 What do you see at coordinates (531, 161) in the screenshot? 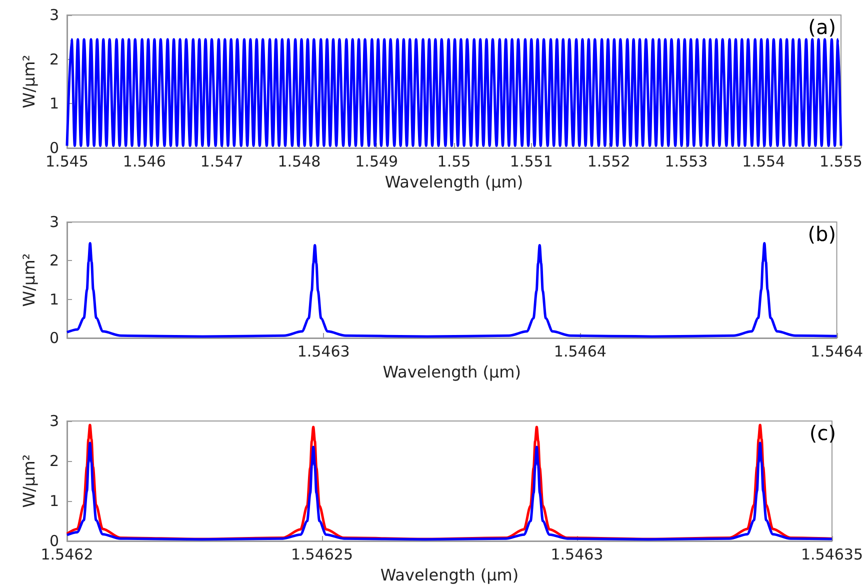
I see `x-tick-label: 1.551` at bounding box center [531, 161].